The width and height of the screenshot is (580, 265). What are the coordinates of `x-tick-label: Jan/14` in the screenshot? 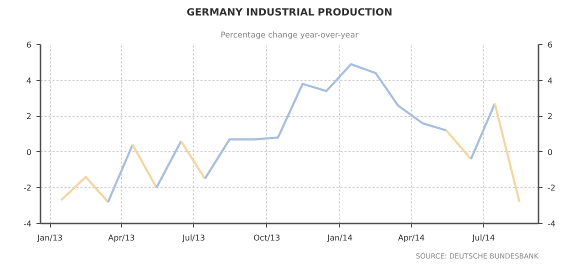 It's located at (339, 238).